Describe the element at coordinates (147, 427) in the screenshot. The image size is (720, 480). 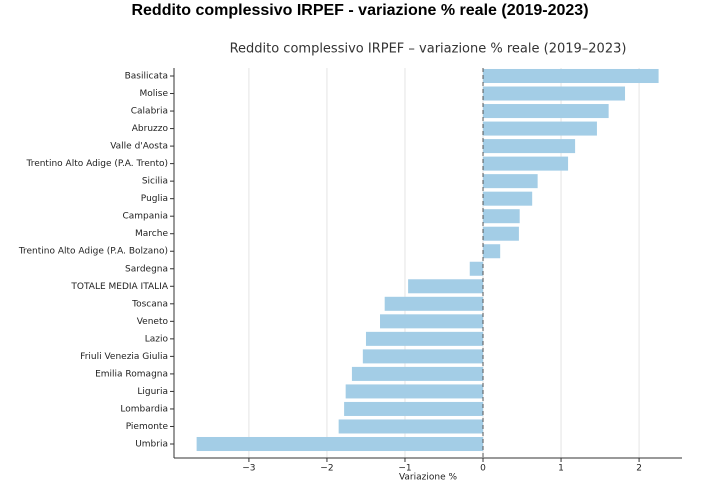
I see `y-tick-label: Piemonte` at that location.